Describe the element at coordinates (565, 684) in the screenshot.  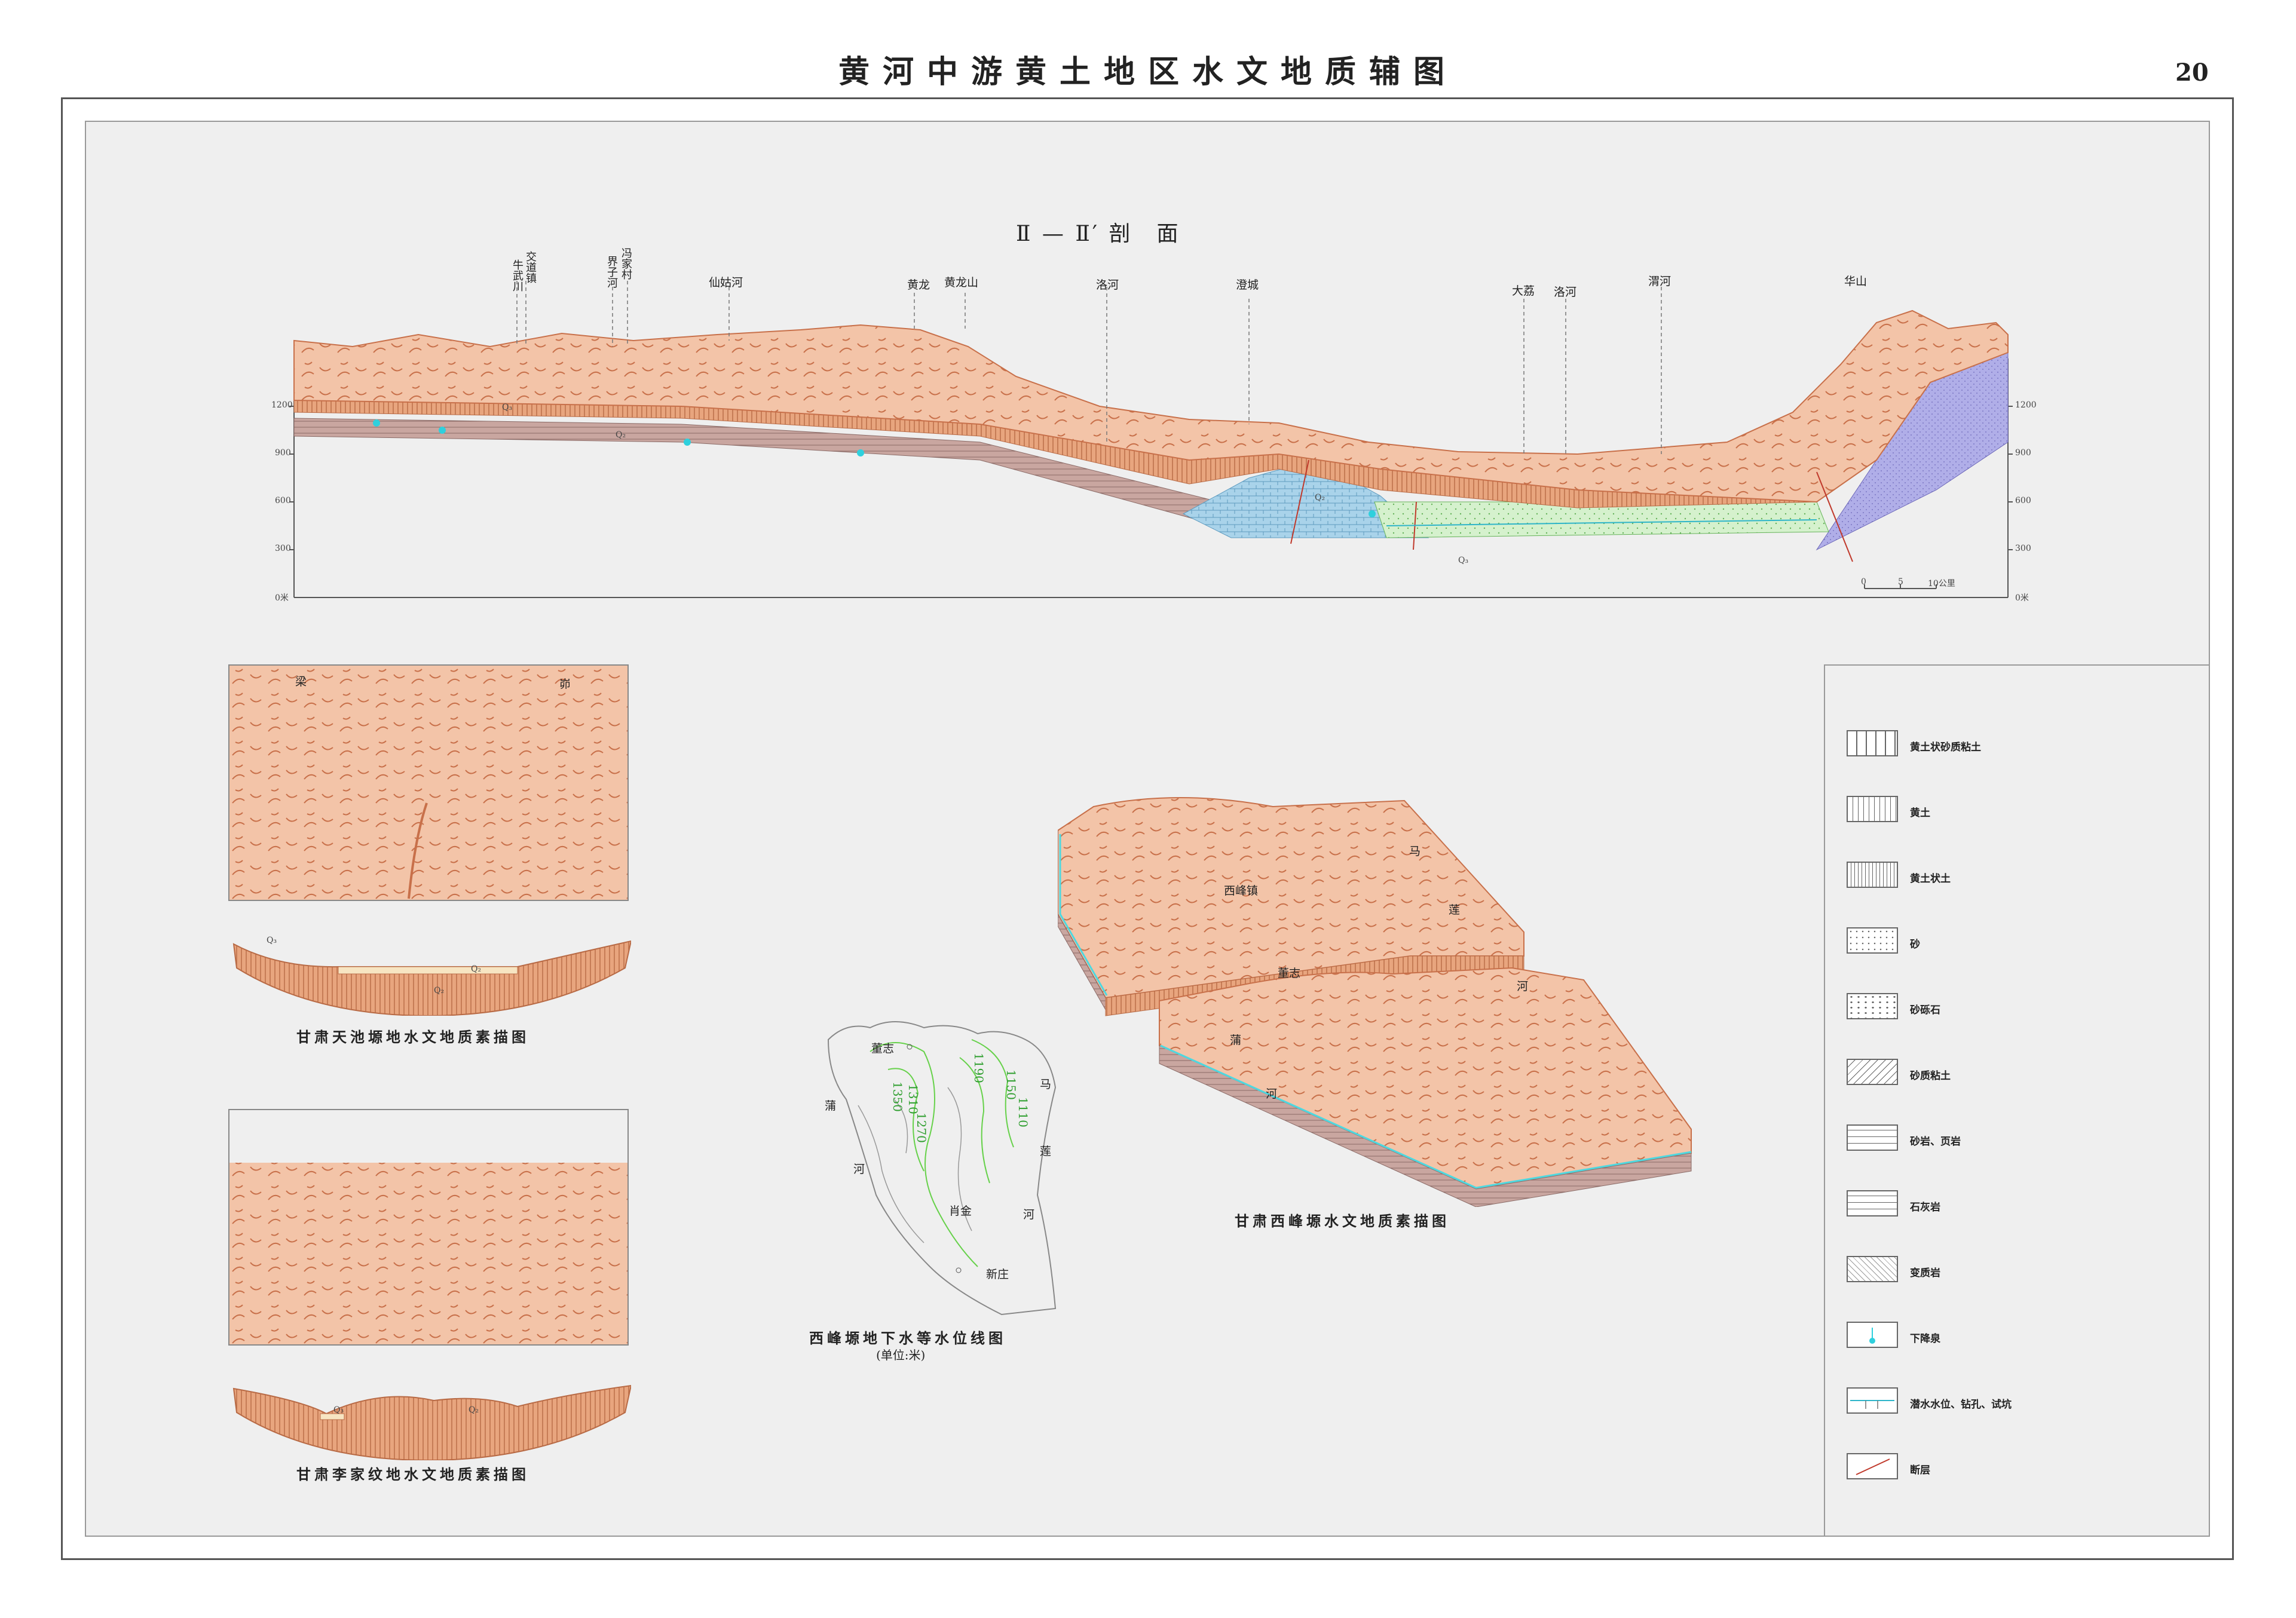
I see `sketch1-label-mao: 峁` at that location.